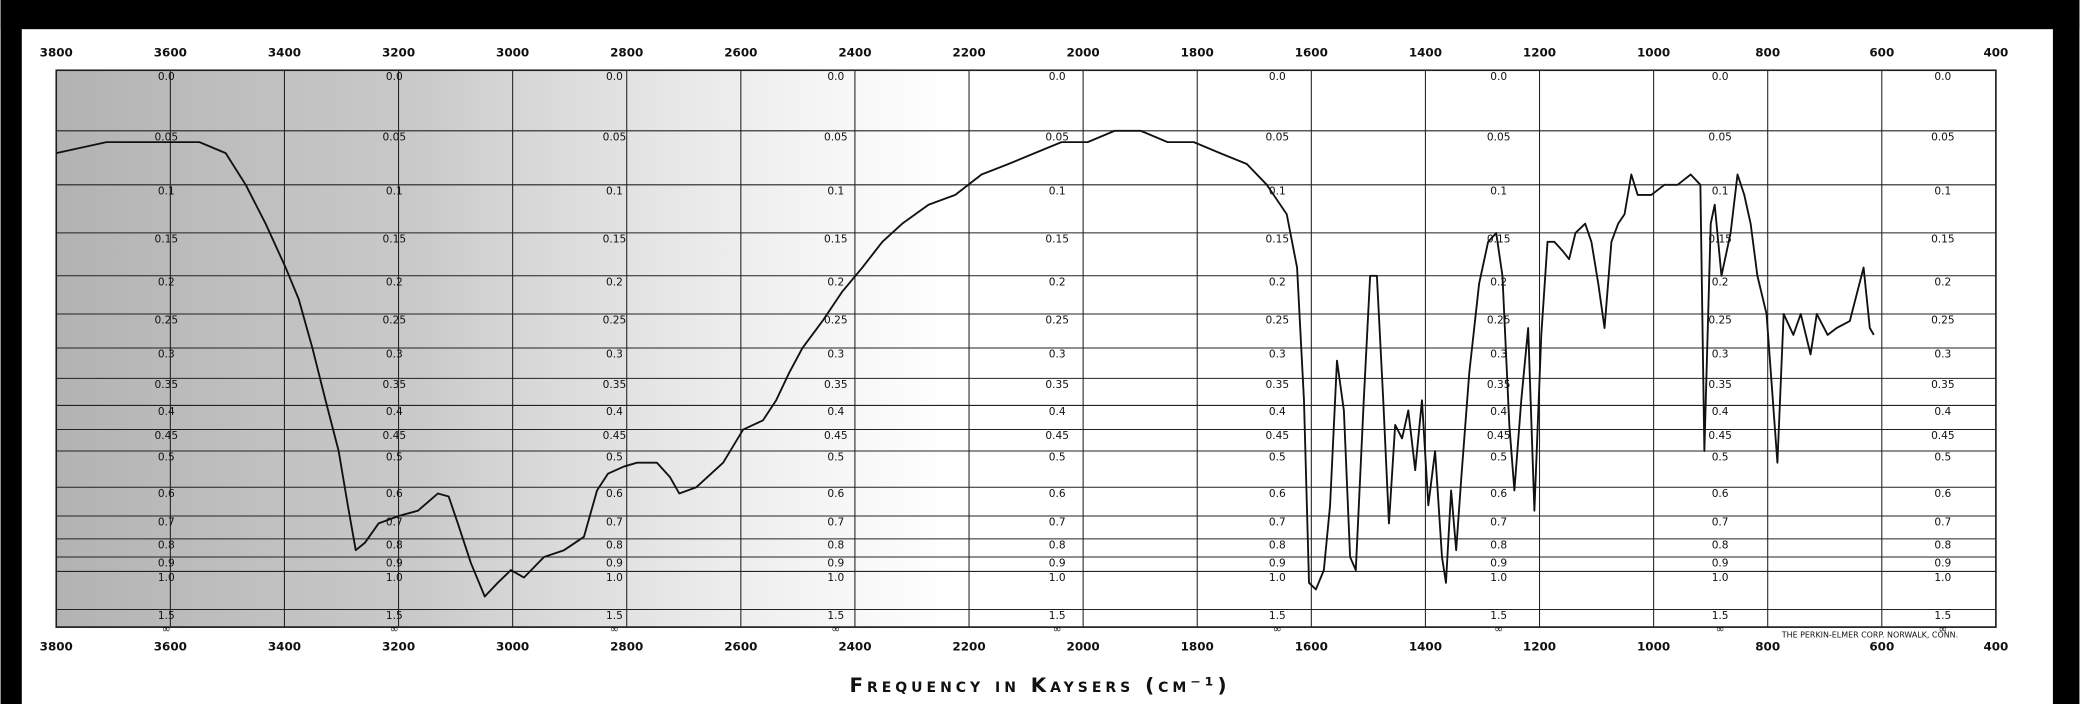 The width and height of the screenshot is (2080, 704). Describe the element at coordinates (740, 53) in the screenshot. I see `x-tick-label: 2600` at that location.